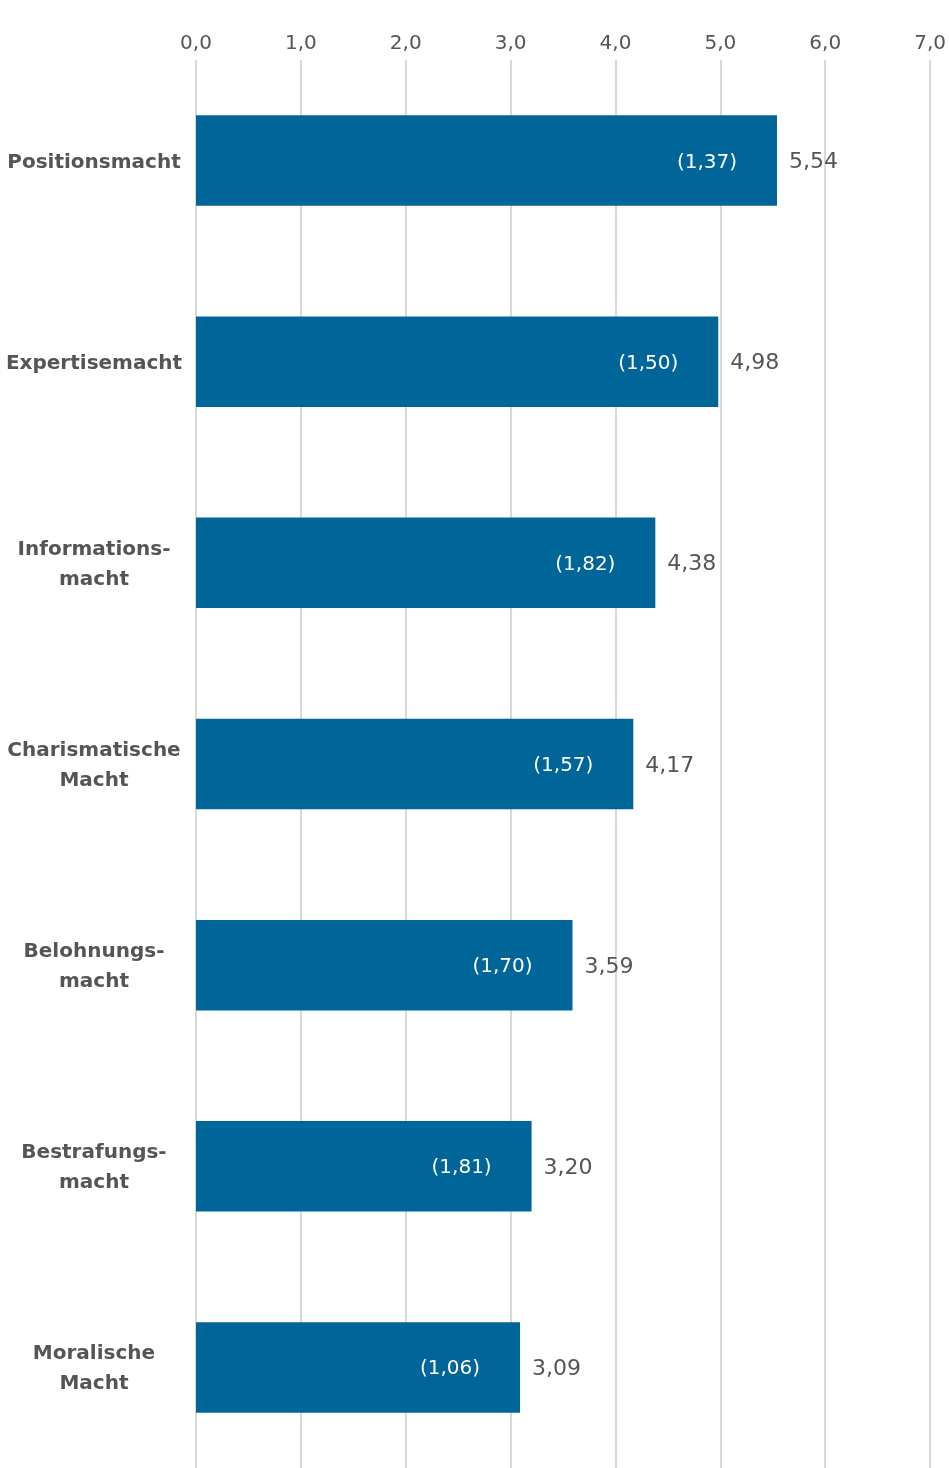  Describe the element at coordinates (94, 1166) in the screenshot. I see `y-tick-label: Bestrafungs- macht` at that location.